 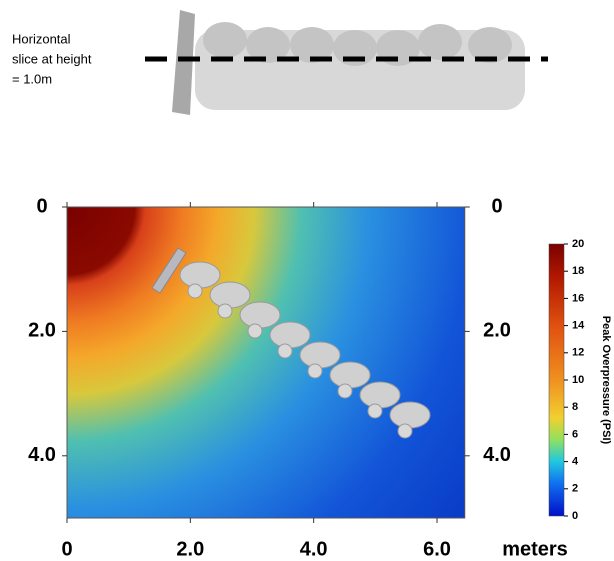 I want to click on x-tick-label: 6.0, so click(x=437, y=549).